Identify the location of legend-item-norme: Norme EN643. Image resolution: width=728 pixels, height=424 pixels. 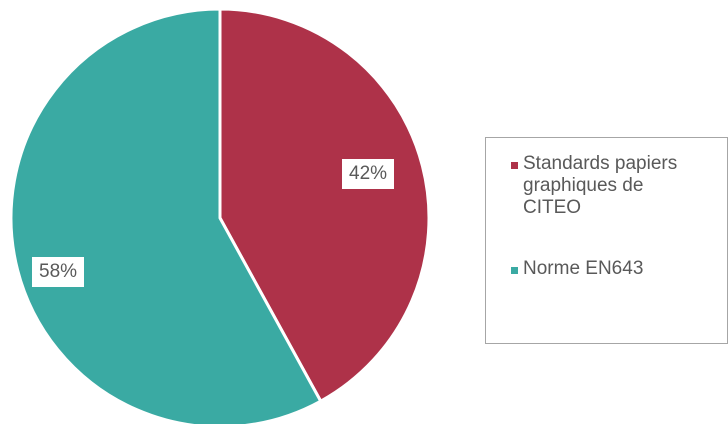
(607, 269).